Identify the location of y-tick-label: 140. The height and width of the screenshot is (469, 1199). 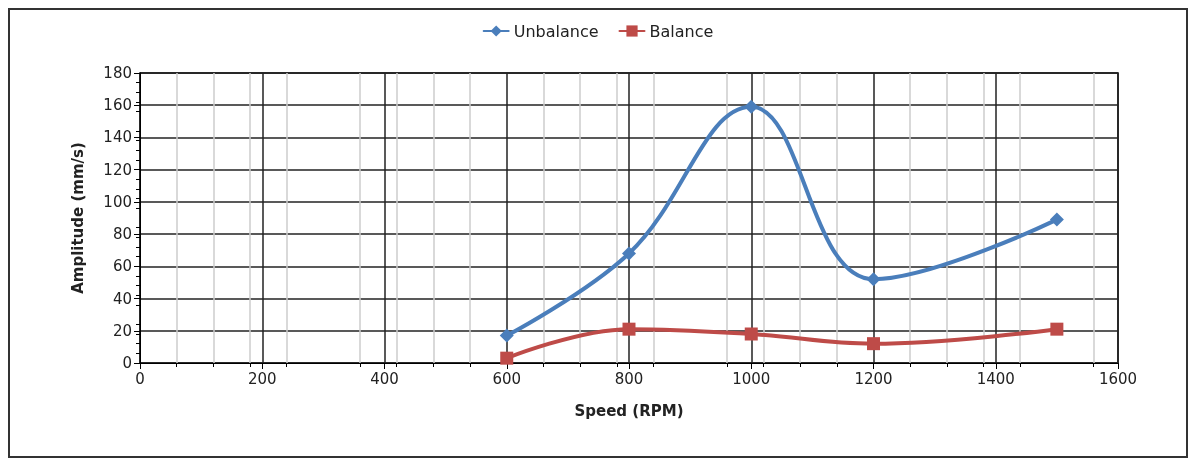
(117, 137).